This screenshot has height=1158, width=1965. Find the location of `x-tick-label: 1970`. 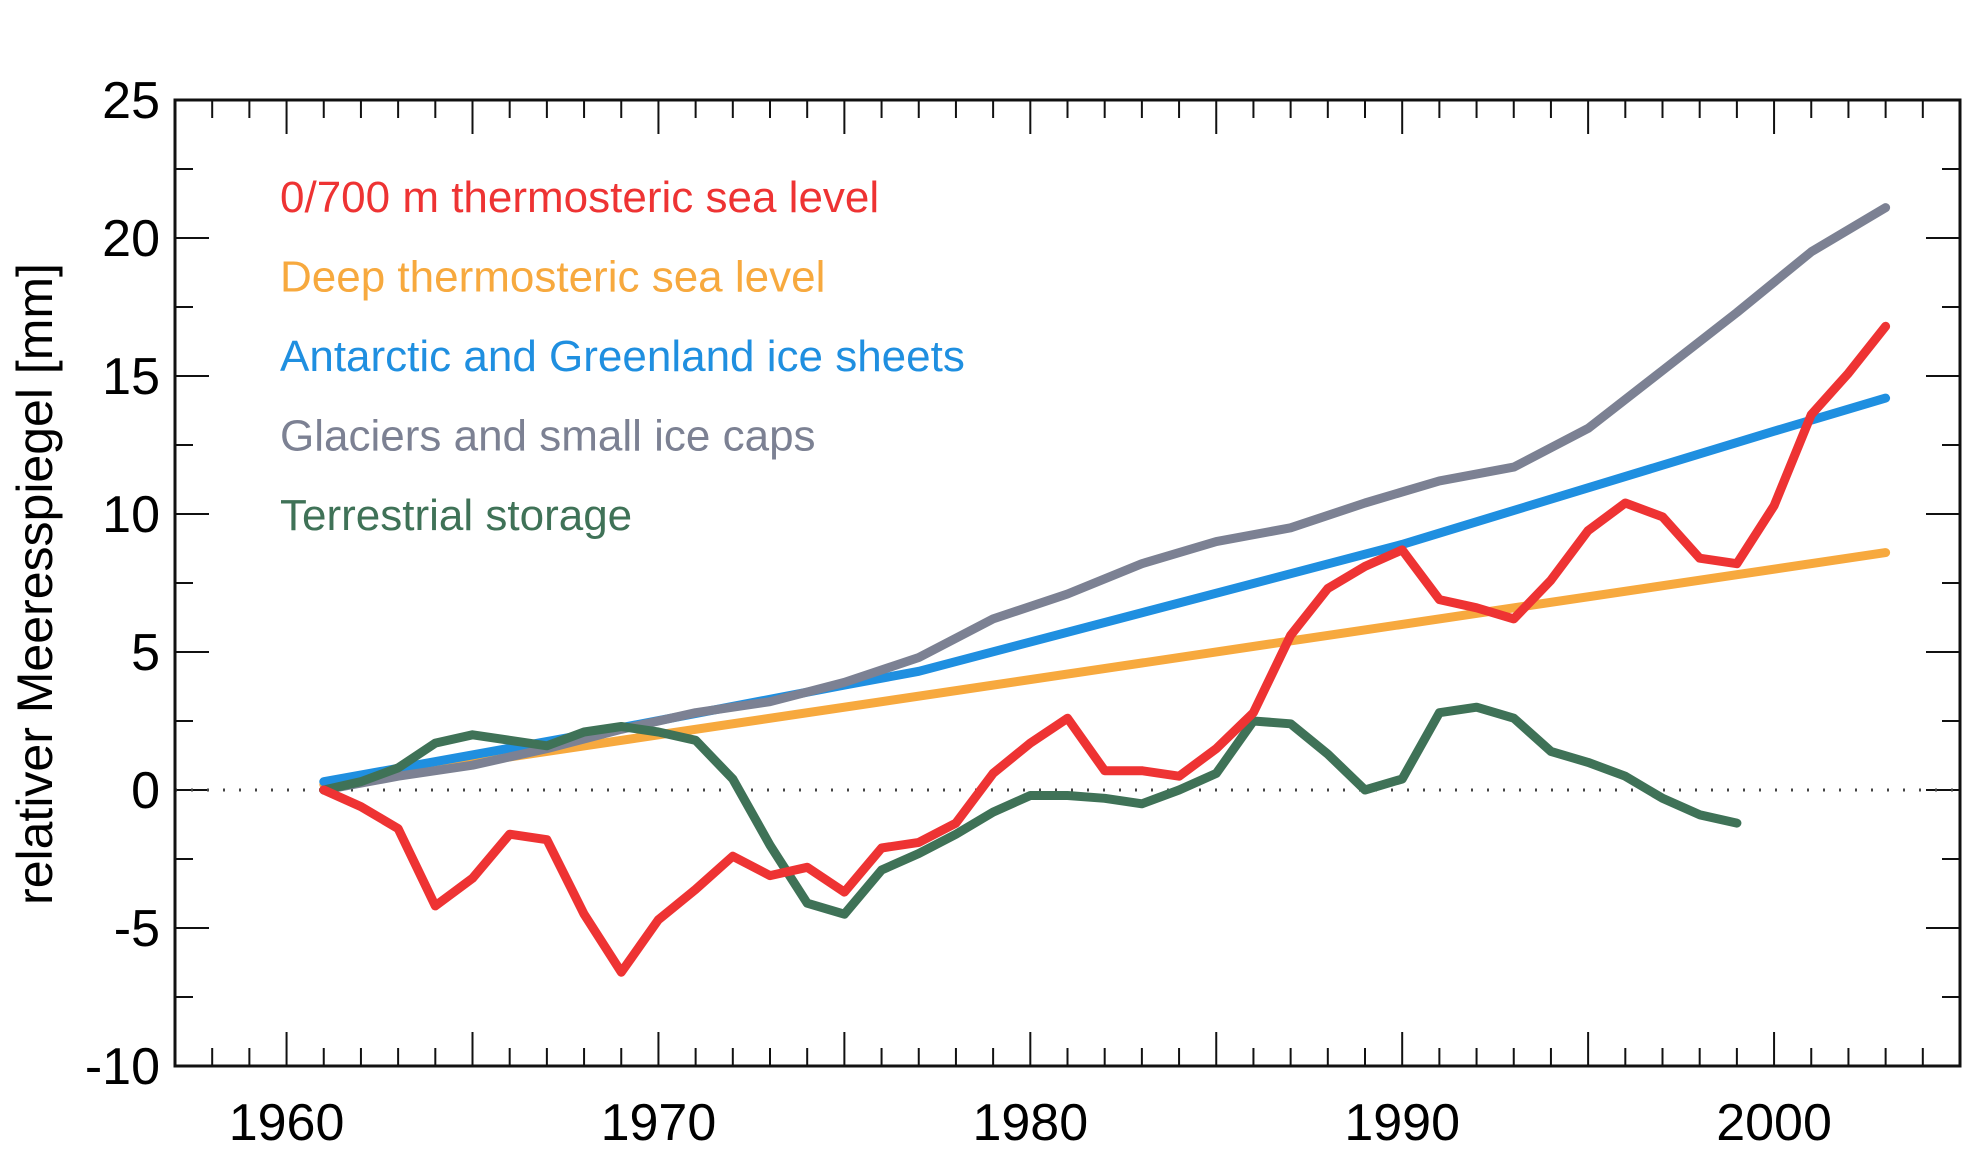

x-tick-label: 1970 is located at coordinates (659, 1123).